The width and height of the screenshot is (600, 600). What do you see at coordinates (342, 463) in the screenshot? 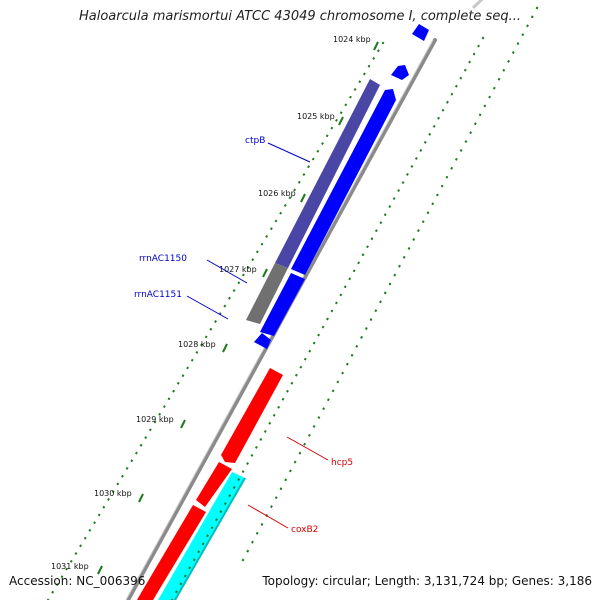
I see `gene-label-hcp5: hcp5` at bounding box center [342, 463].